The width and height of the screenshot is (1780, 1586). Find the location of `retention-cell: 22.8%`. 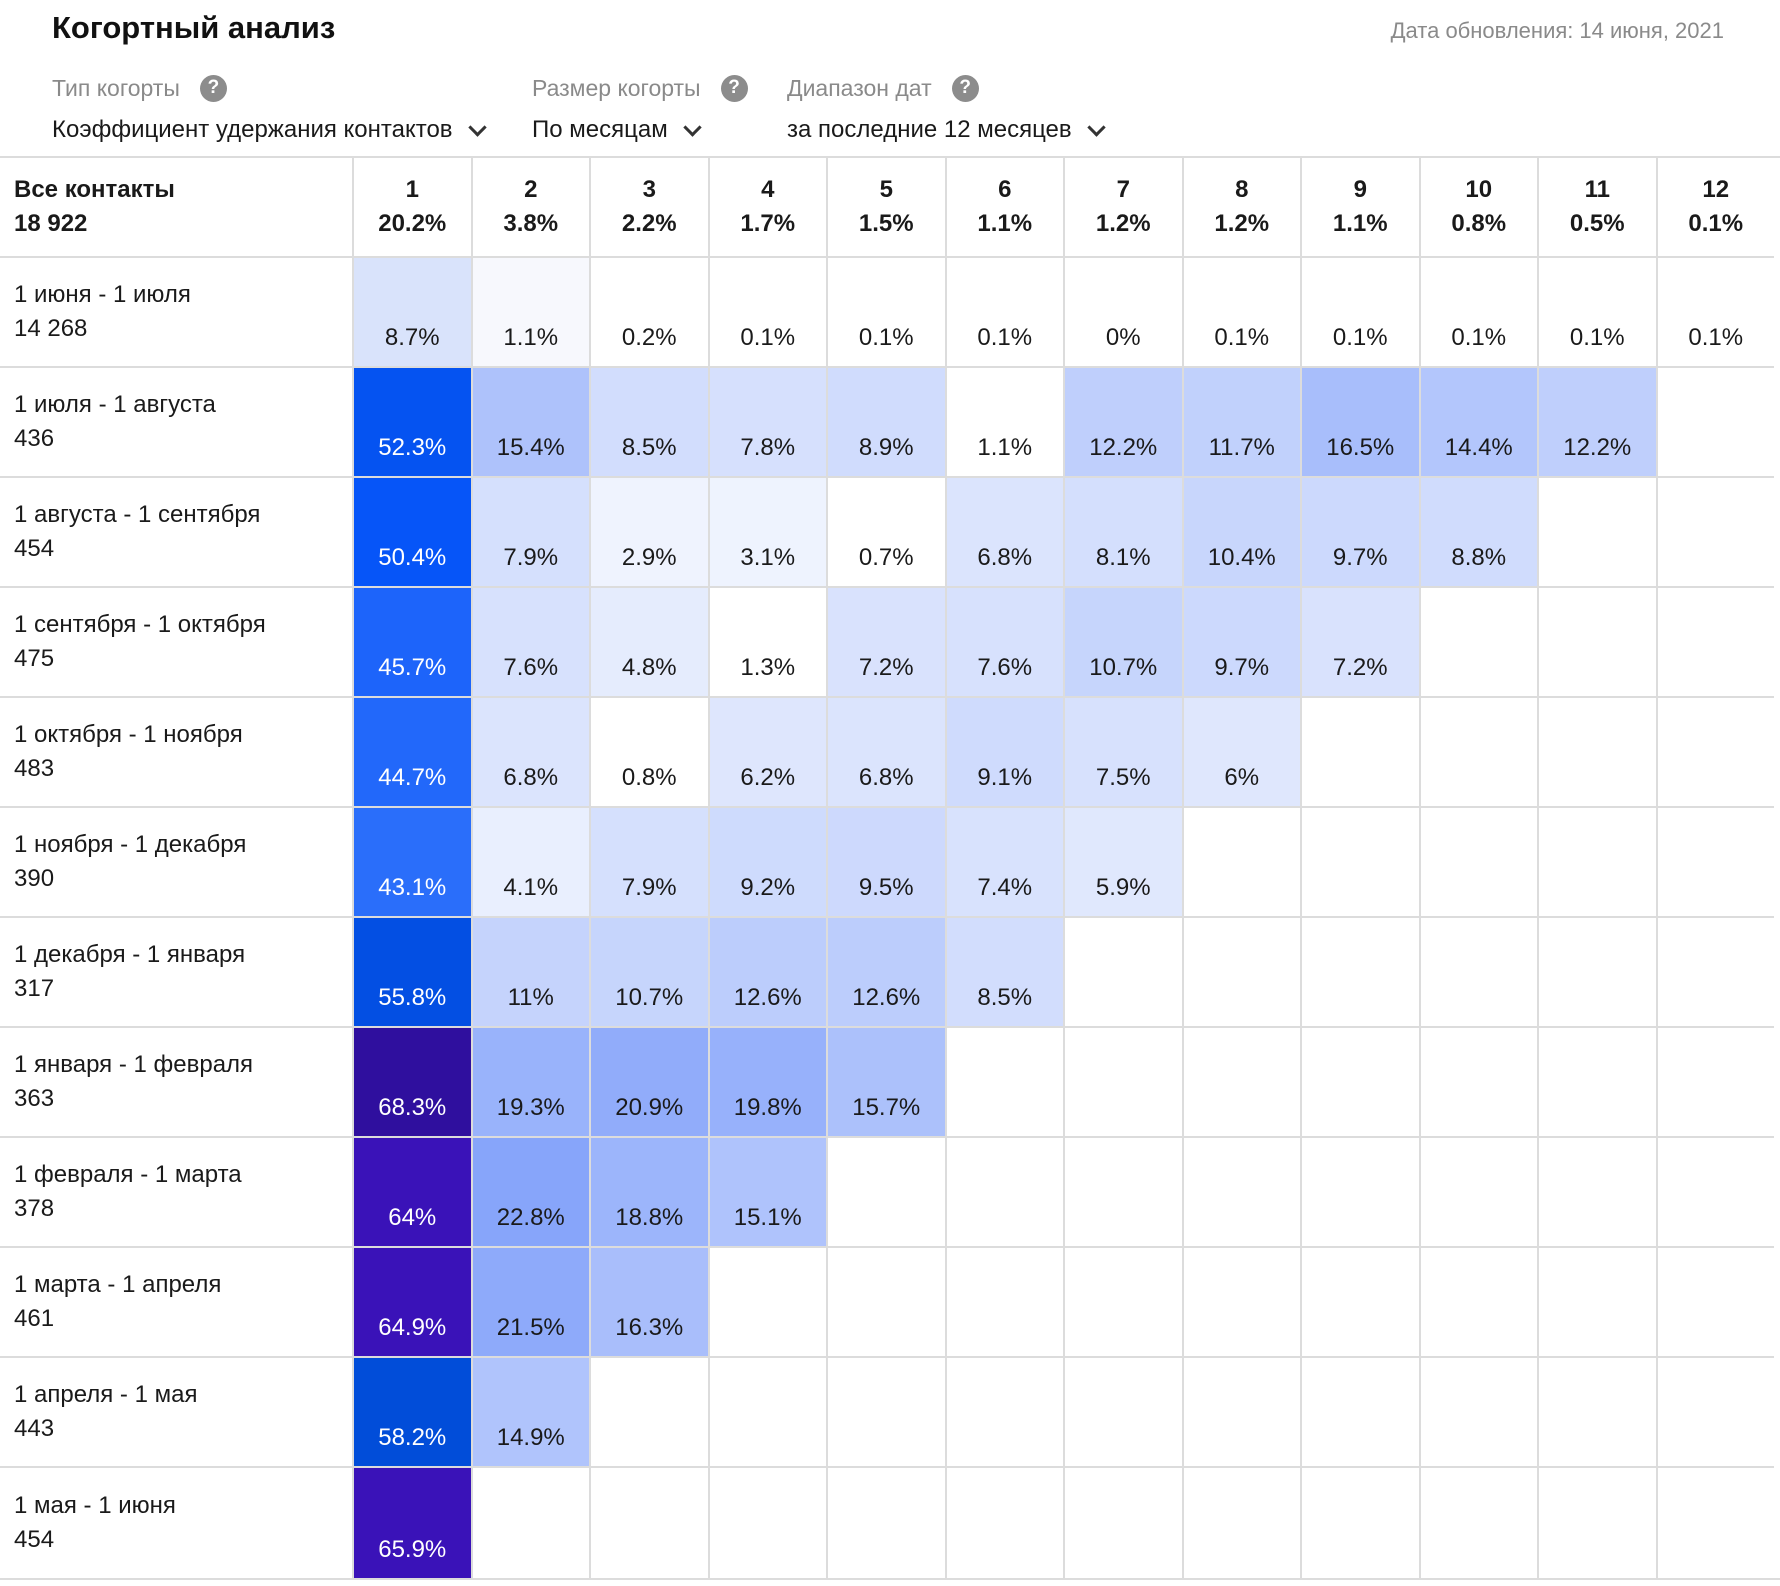

retention-cell: 22.8% is located at coordinates (531, 1193).